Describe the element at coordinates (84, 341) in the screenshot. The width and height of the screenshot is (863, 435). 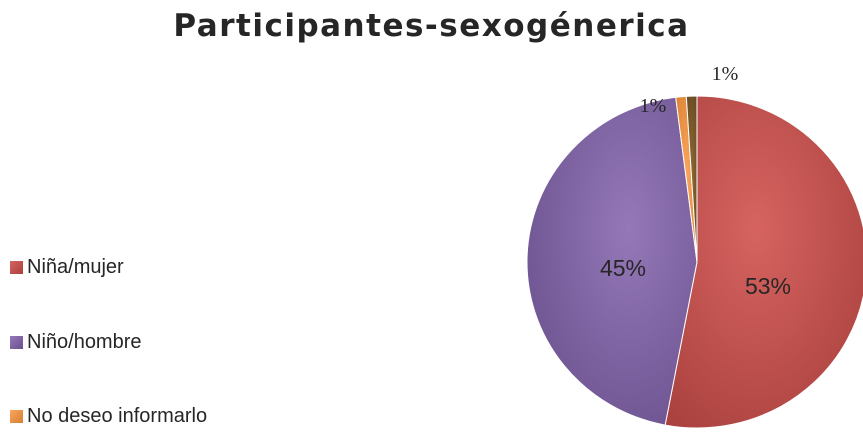
I see `legend-label: Niño/hombre` at that location.